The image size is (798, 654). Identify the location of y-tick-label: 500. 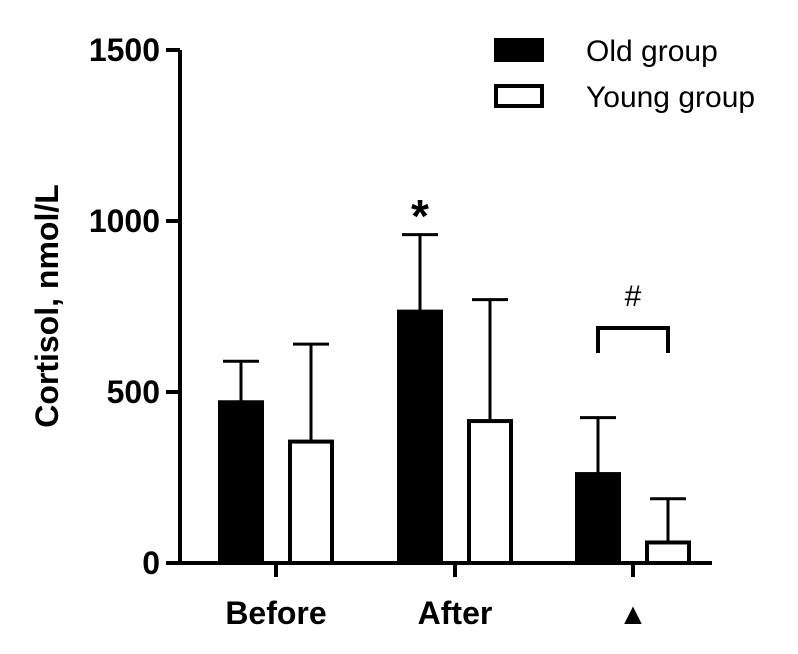
(133, 392).